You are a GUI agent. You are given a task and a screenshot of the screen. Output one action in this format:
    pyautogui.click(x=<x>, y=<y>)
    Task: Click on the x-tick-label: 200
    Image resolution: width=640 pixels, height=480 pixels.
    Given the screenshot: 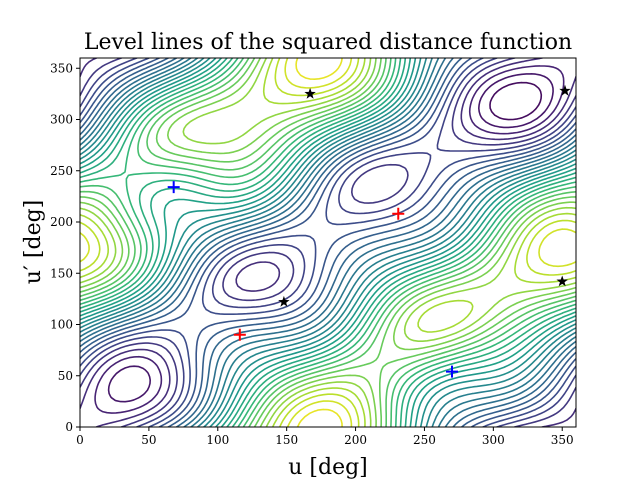 What is the action you would take?
    pyautogui.click(x=355, y=440)
    